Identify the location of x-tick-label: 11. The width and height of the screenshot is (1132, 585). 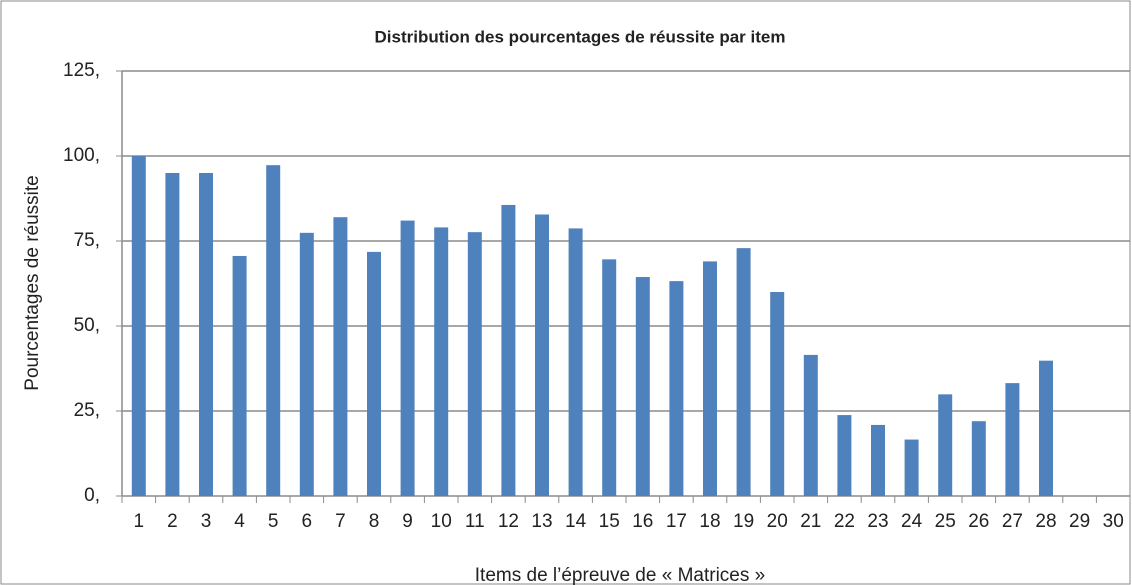
(475, 521).